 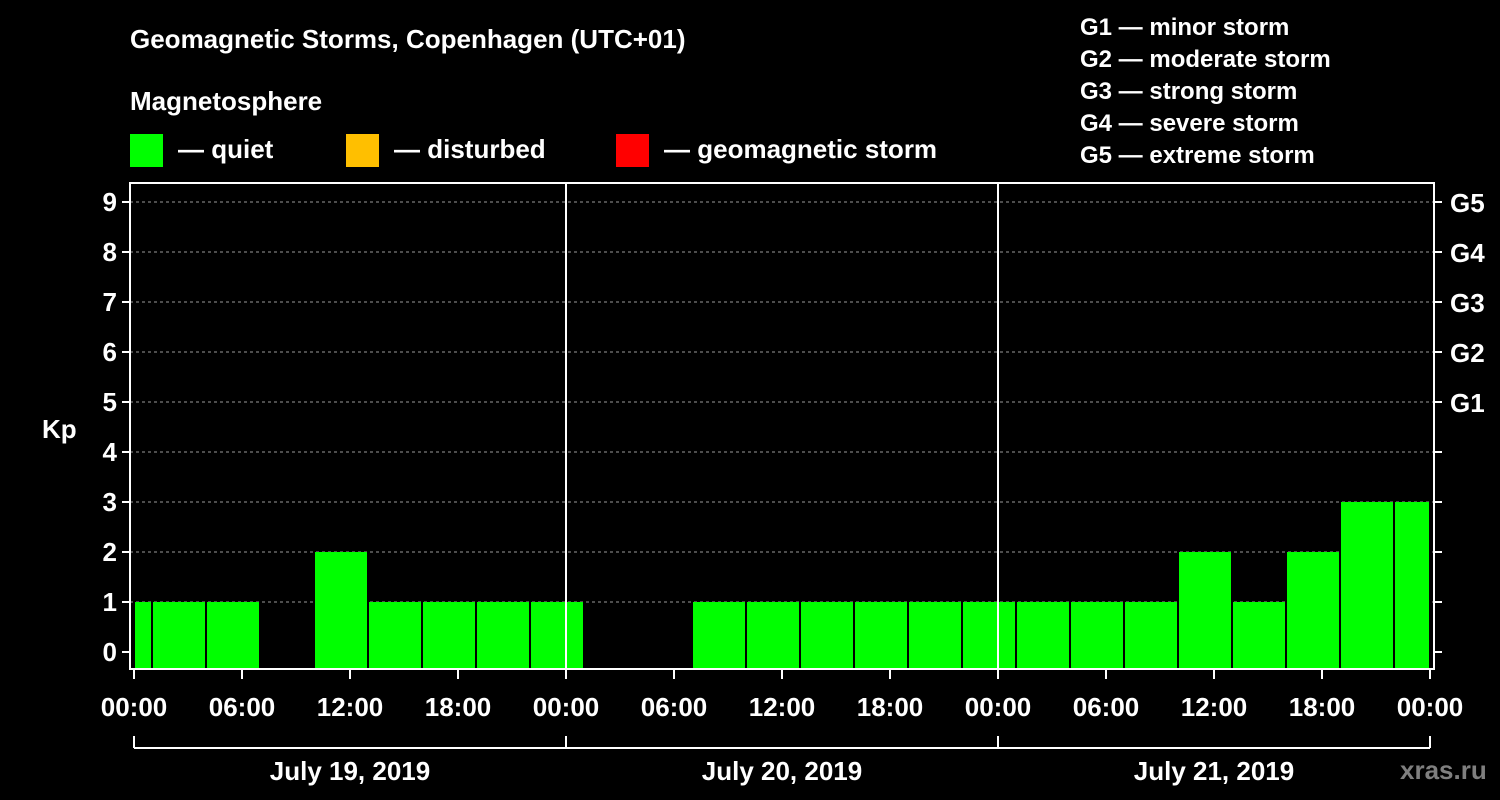 I want to click on x-tick-label-12: 00:00, so click(x=1430, y=707).